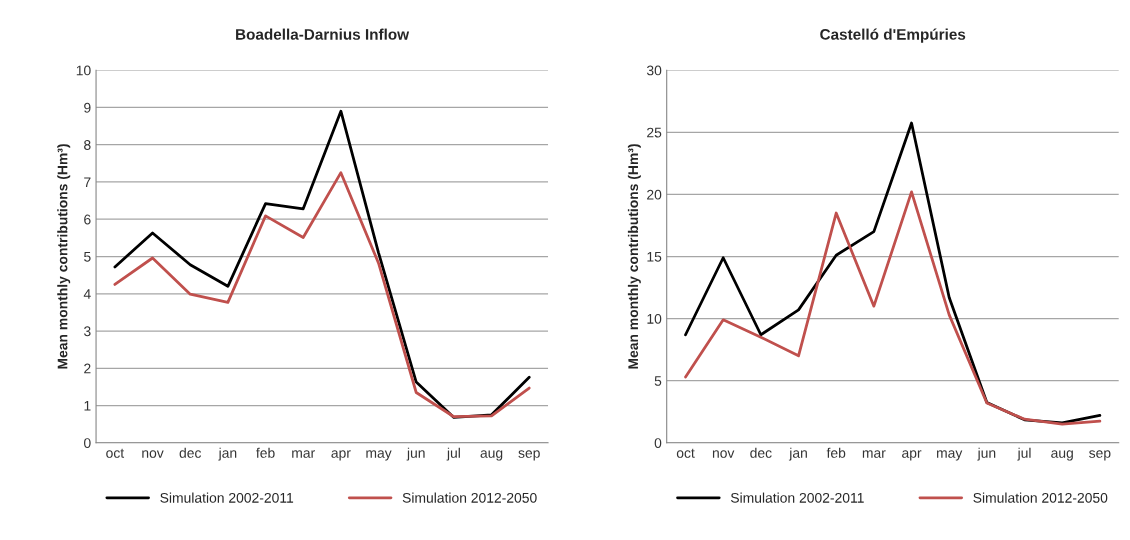  I want to click on y-tick-label: 2, so click(87, 368).